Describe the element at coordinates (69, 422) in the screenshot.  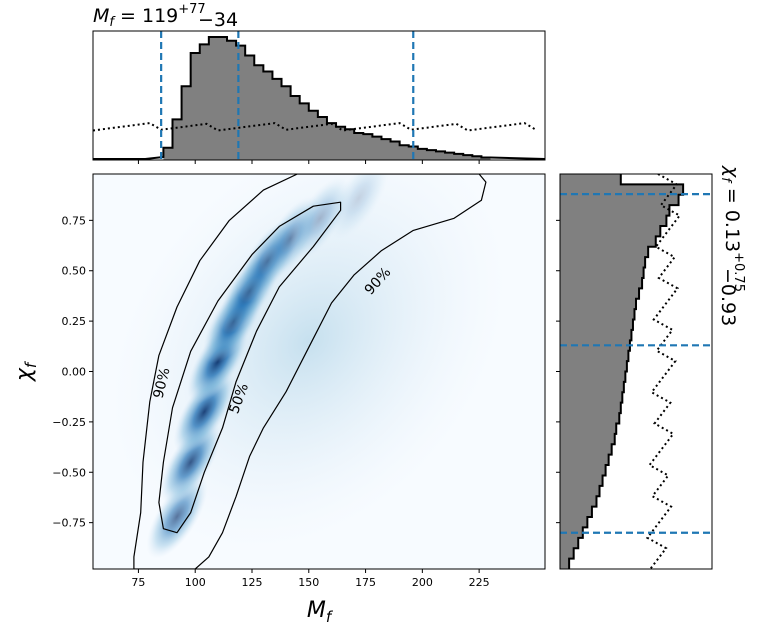
I see `y-tick-label: −0.25` at that location.